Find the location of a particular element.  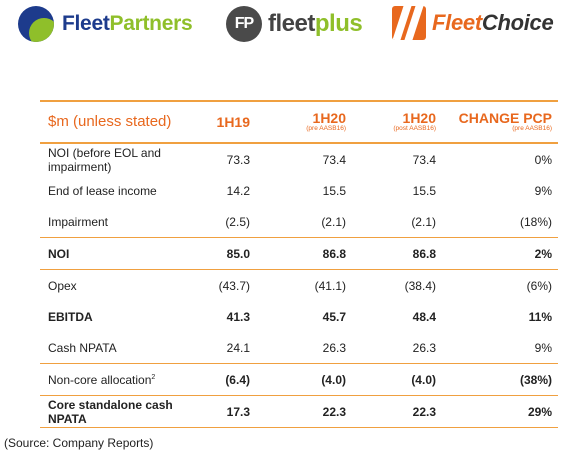

cell-1h20-post: (38.4) is located at coordinates (420, 285).